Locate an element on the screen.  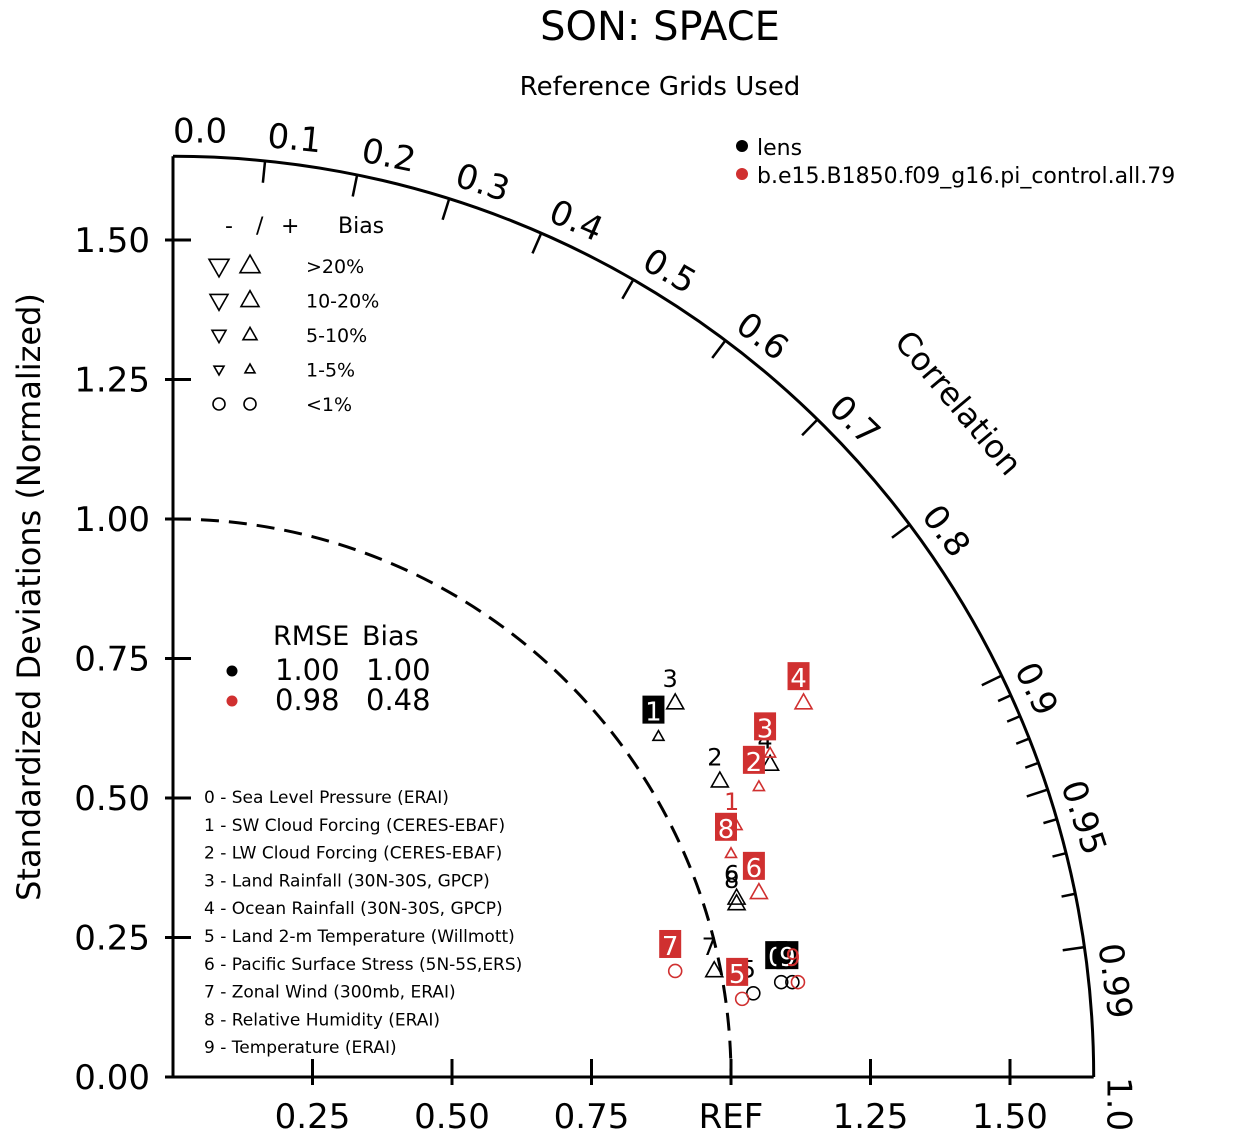
correlation-label: 0.99 is located at coordinates (1114, 981).